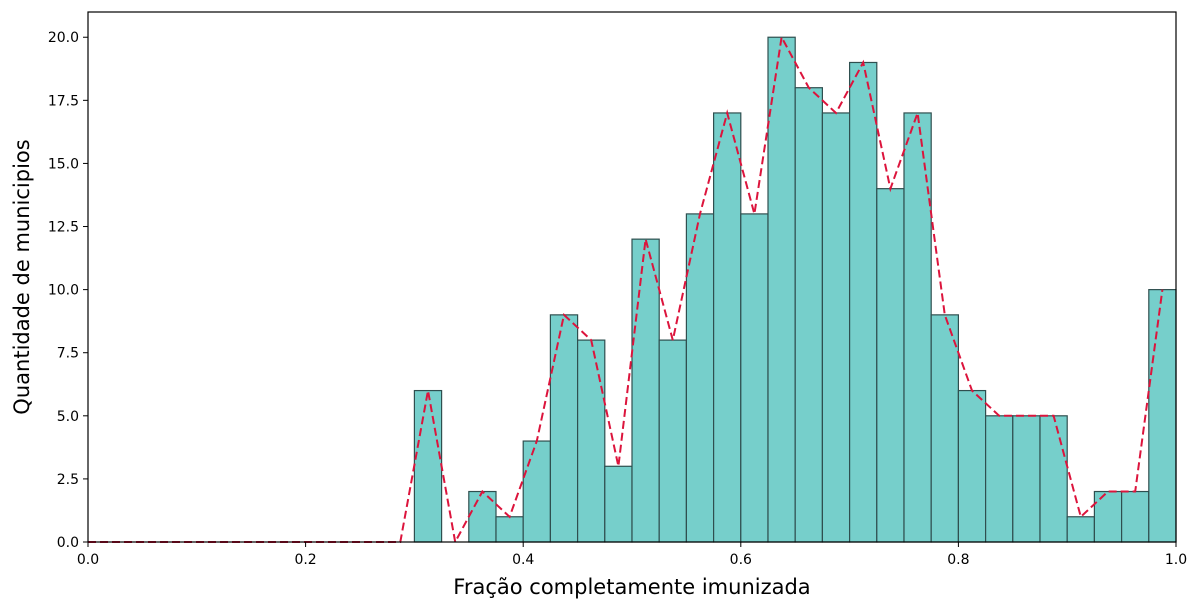  Describe the element at coordinates (63, 38) in the screenshot. I see `y-tick-label: 20.0` at that location.